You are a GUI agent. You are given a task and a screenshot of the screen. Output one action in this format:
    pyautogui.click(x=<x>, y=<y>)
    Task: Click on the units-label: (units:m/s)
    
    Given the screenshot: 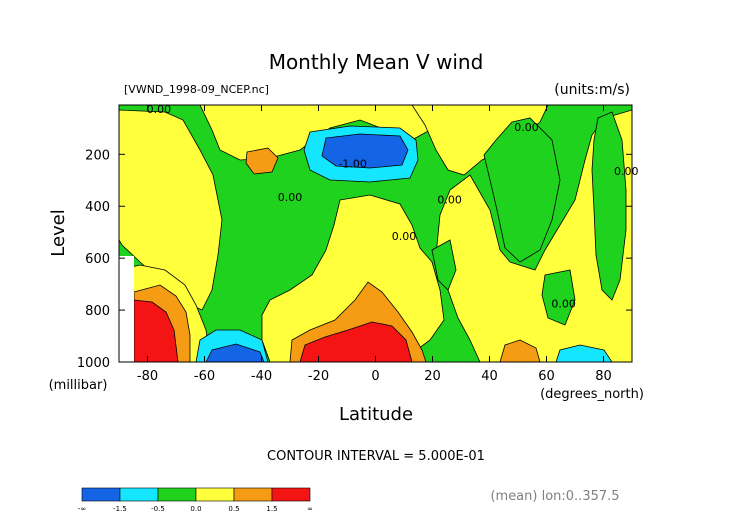 What is the action you would take?
    pyautogui.click(x=592, y=90)
    